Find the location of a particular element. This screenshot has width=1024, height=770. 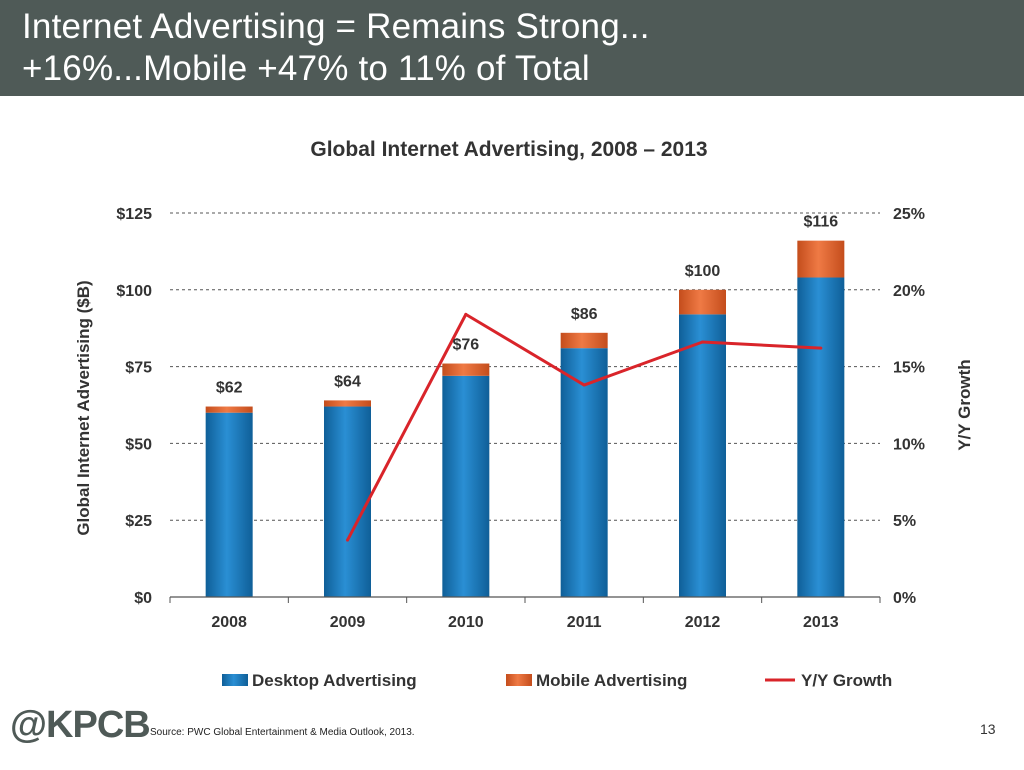

bar-total-label: $64 is located at coordinates (347, 381).